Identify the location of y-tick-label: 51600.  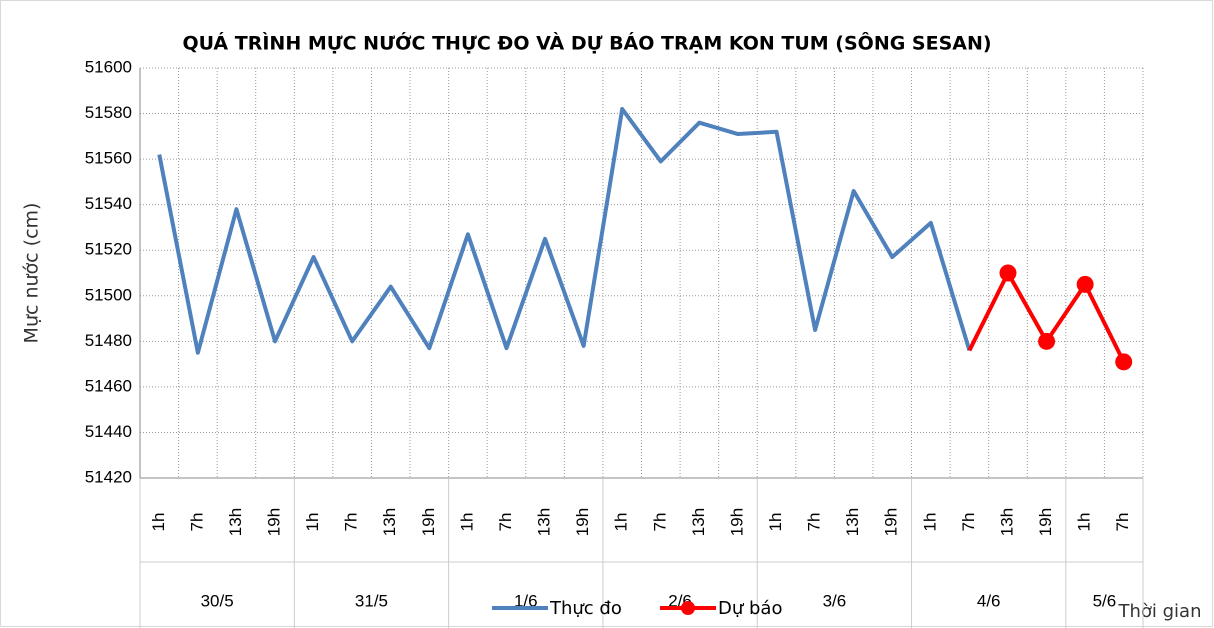
(108, 66).